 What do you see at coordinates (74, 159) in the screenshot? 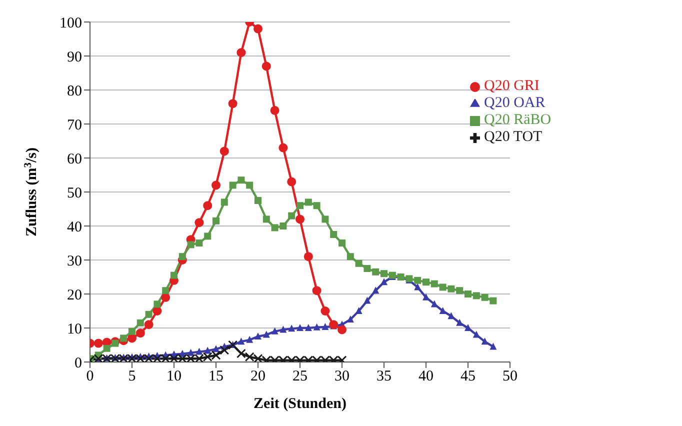
I see `y-tick-label: 60` at bounding box center [74, 159].